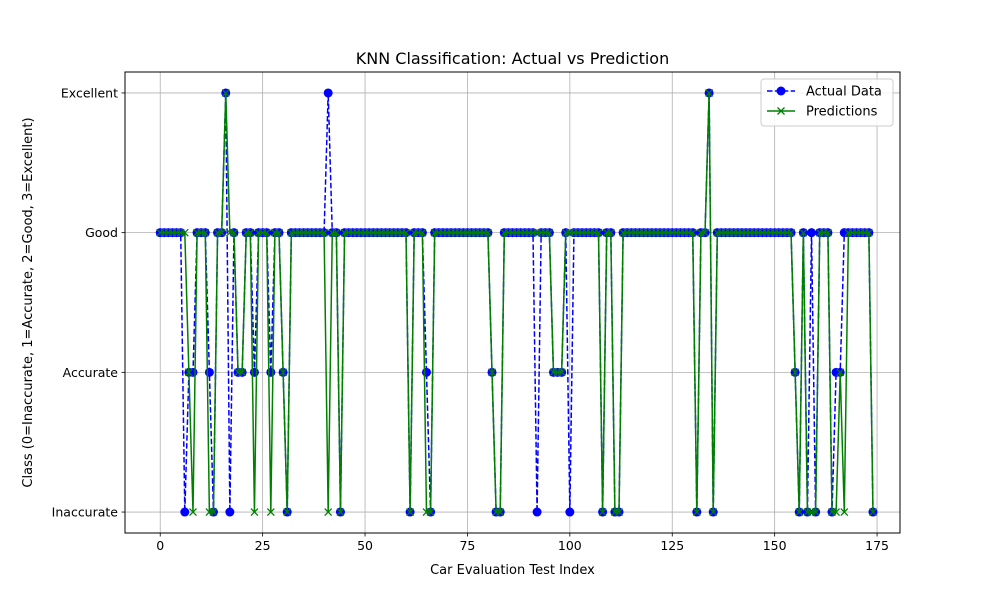 This screenshot has width=1000, height=600. I want to click on y-tick-label: Good, so click(101, 232).